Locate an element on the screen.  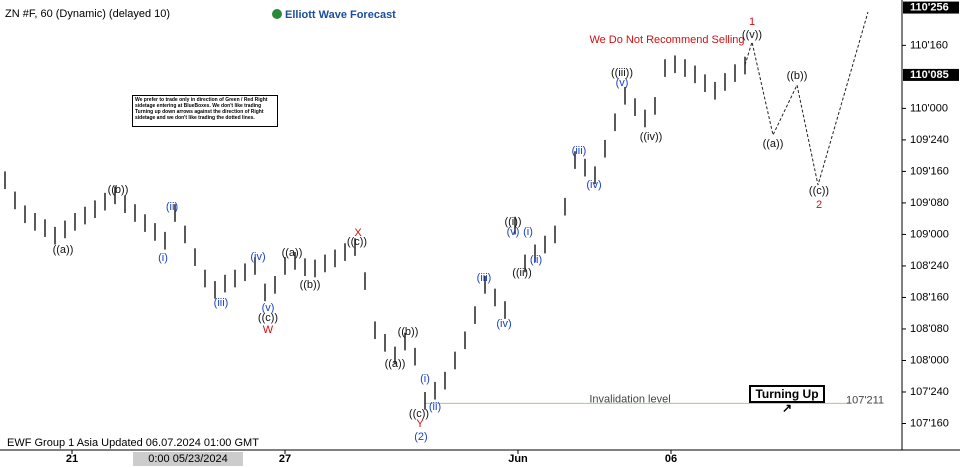
y-tick-label: 109'080 is located at coordinates (929, 203).